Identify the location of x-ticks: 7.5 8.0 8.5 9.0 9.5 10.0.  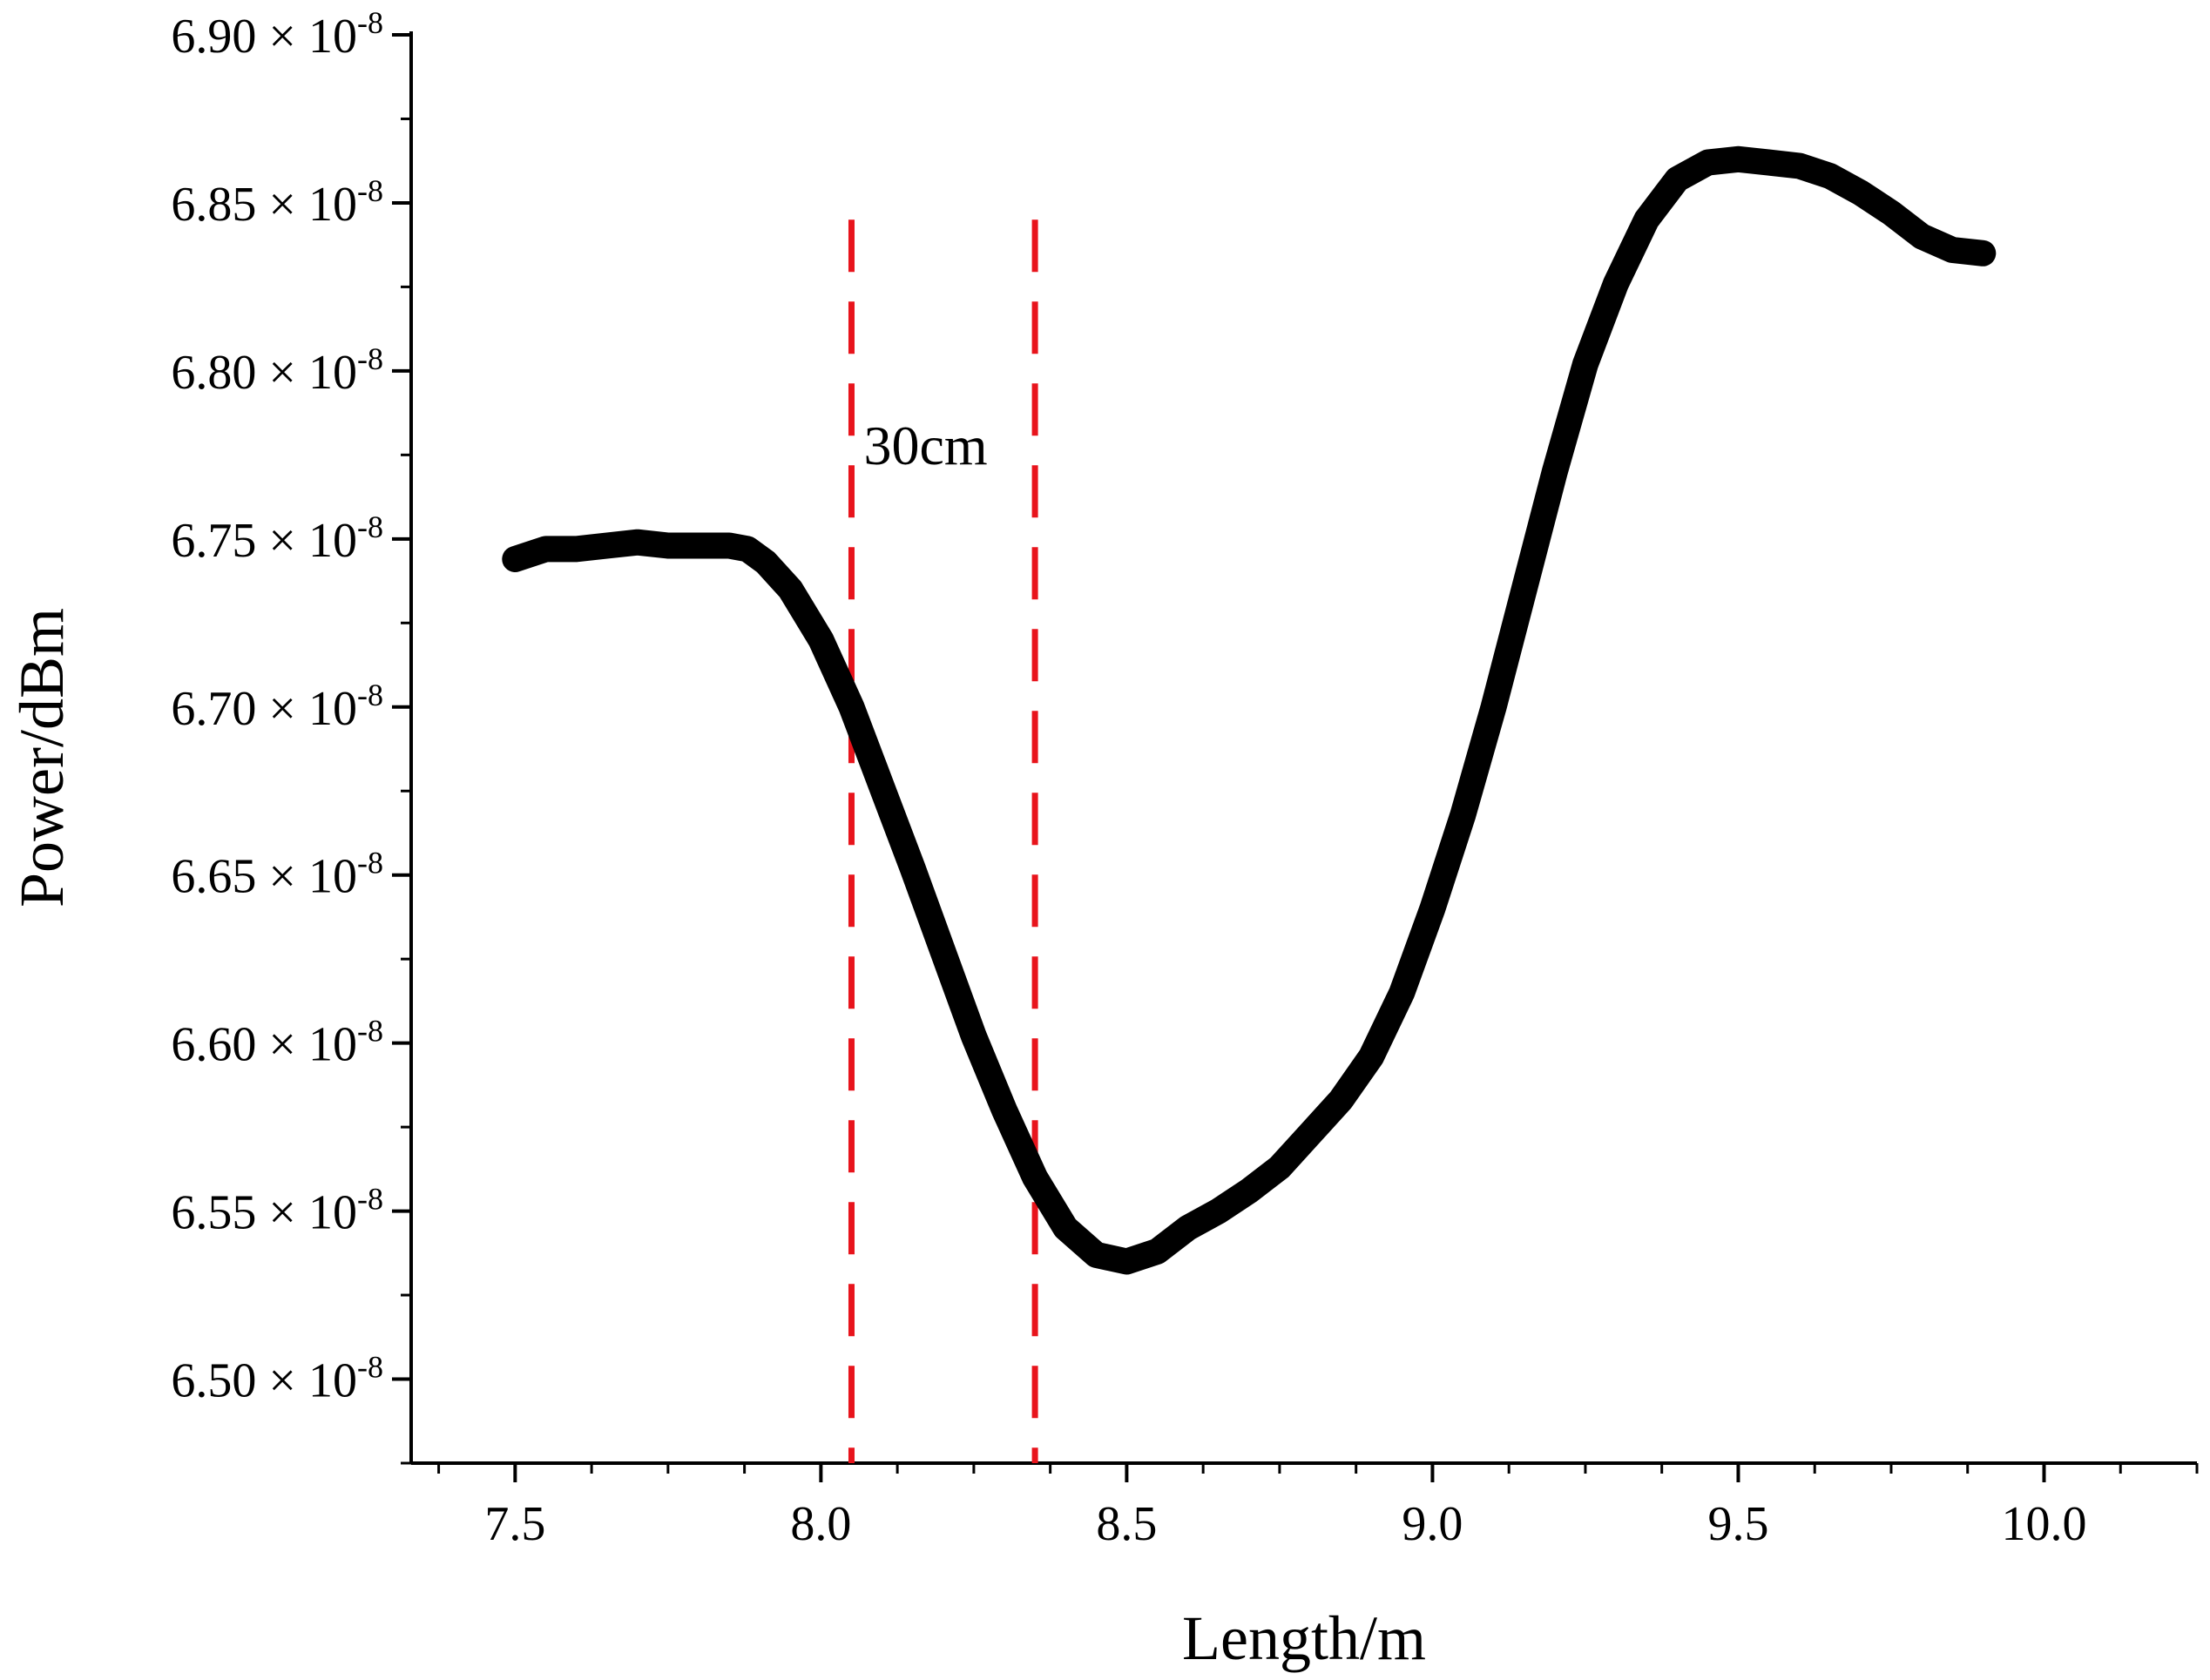
(1318, 1507).